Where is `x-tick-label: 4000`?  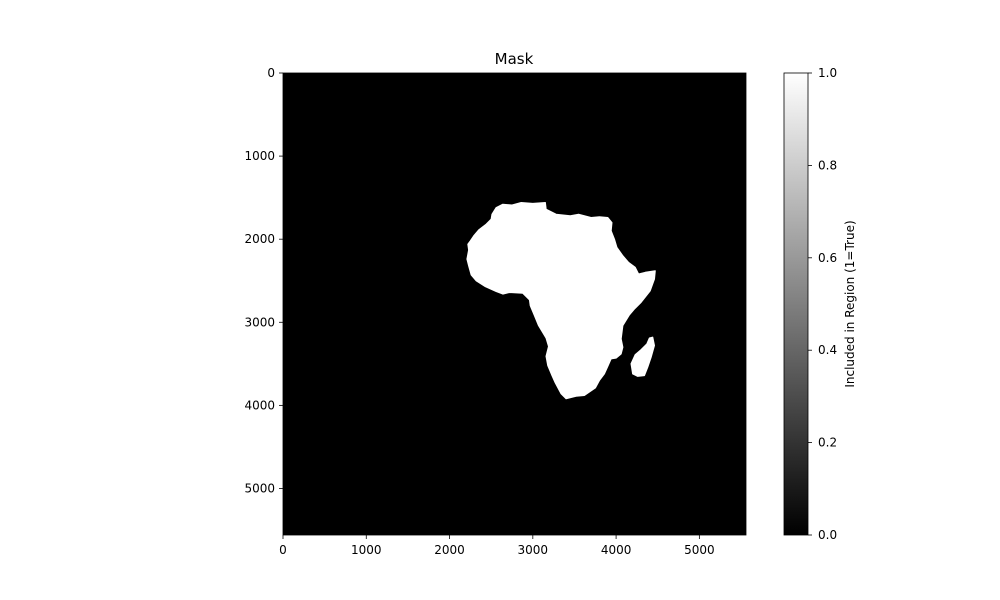
x-tick-label: 4000 is located at coordinates (616, 550).